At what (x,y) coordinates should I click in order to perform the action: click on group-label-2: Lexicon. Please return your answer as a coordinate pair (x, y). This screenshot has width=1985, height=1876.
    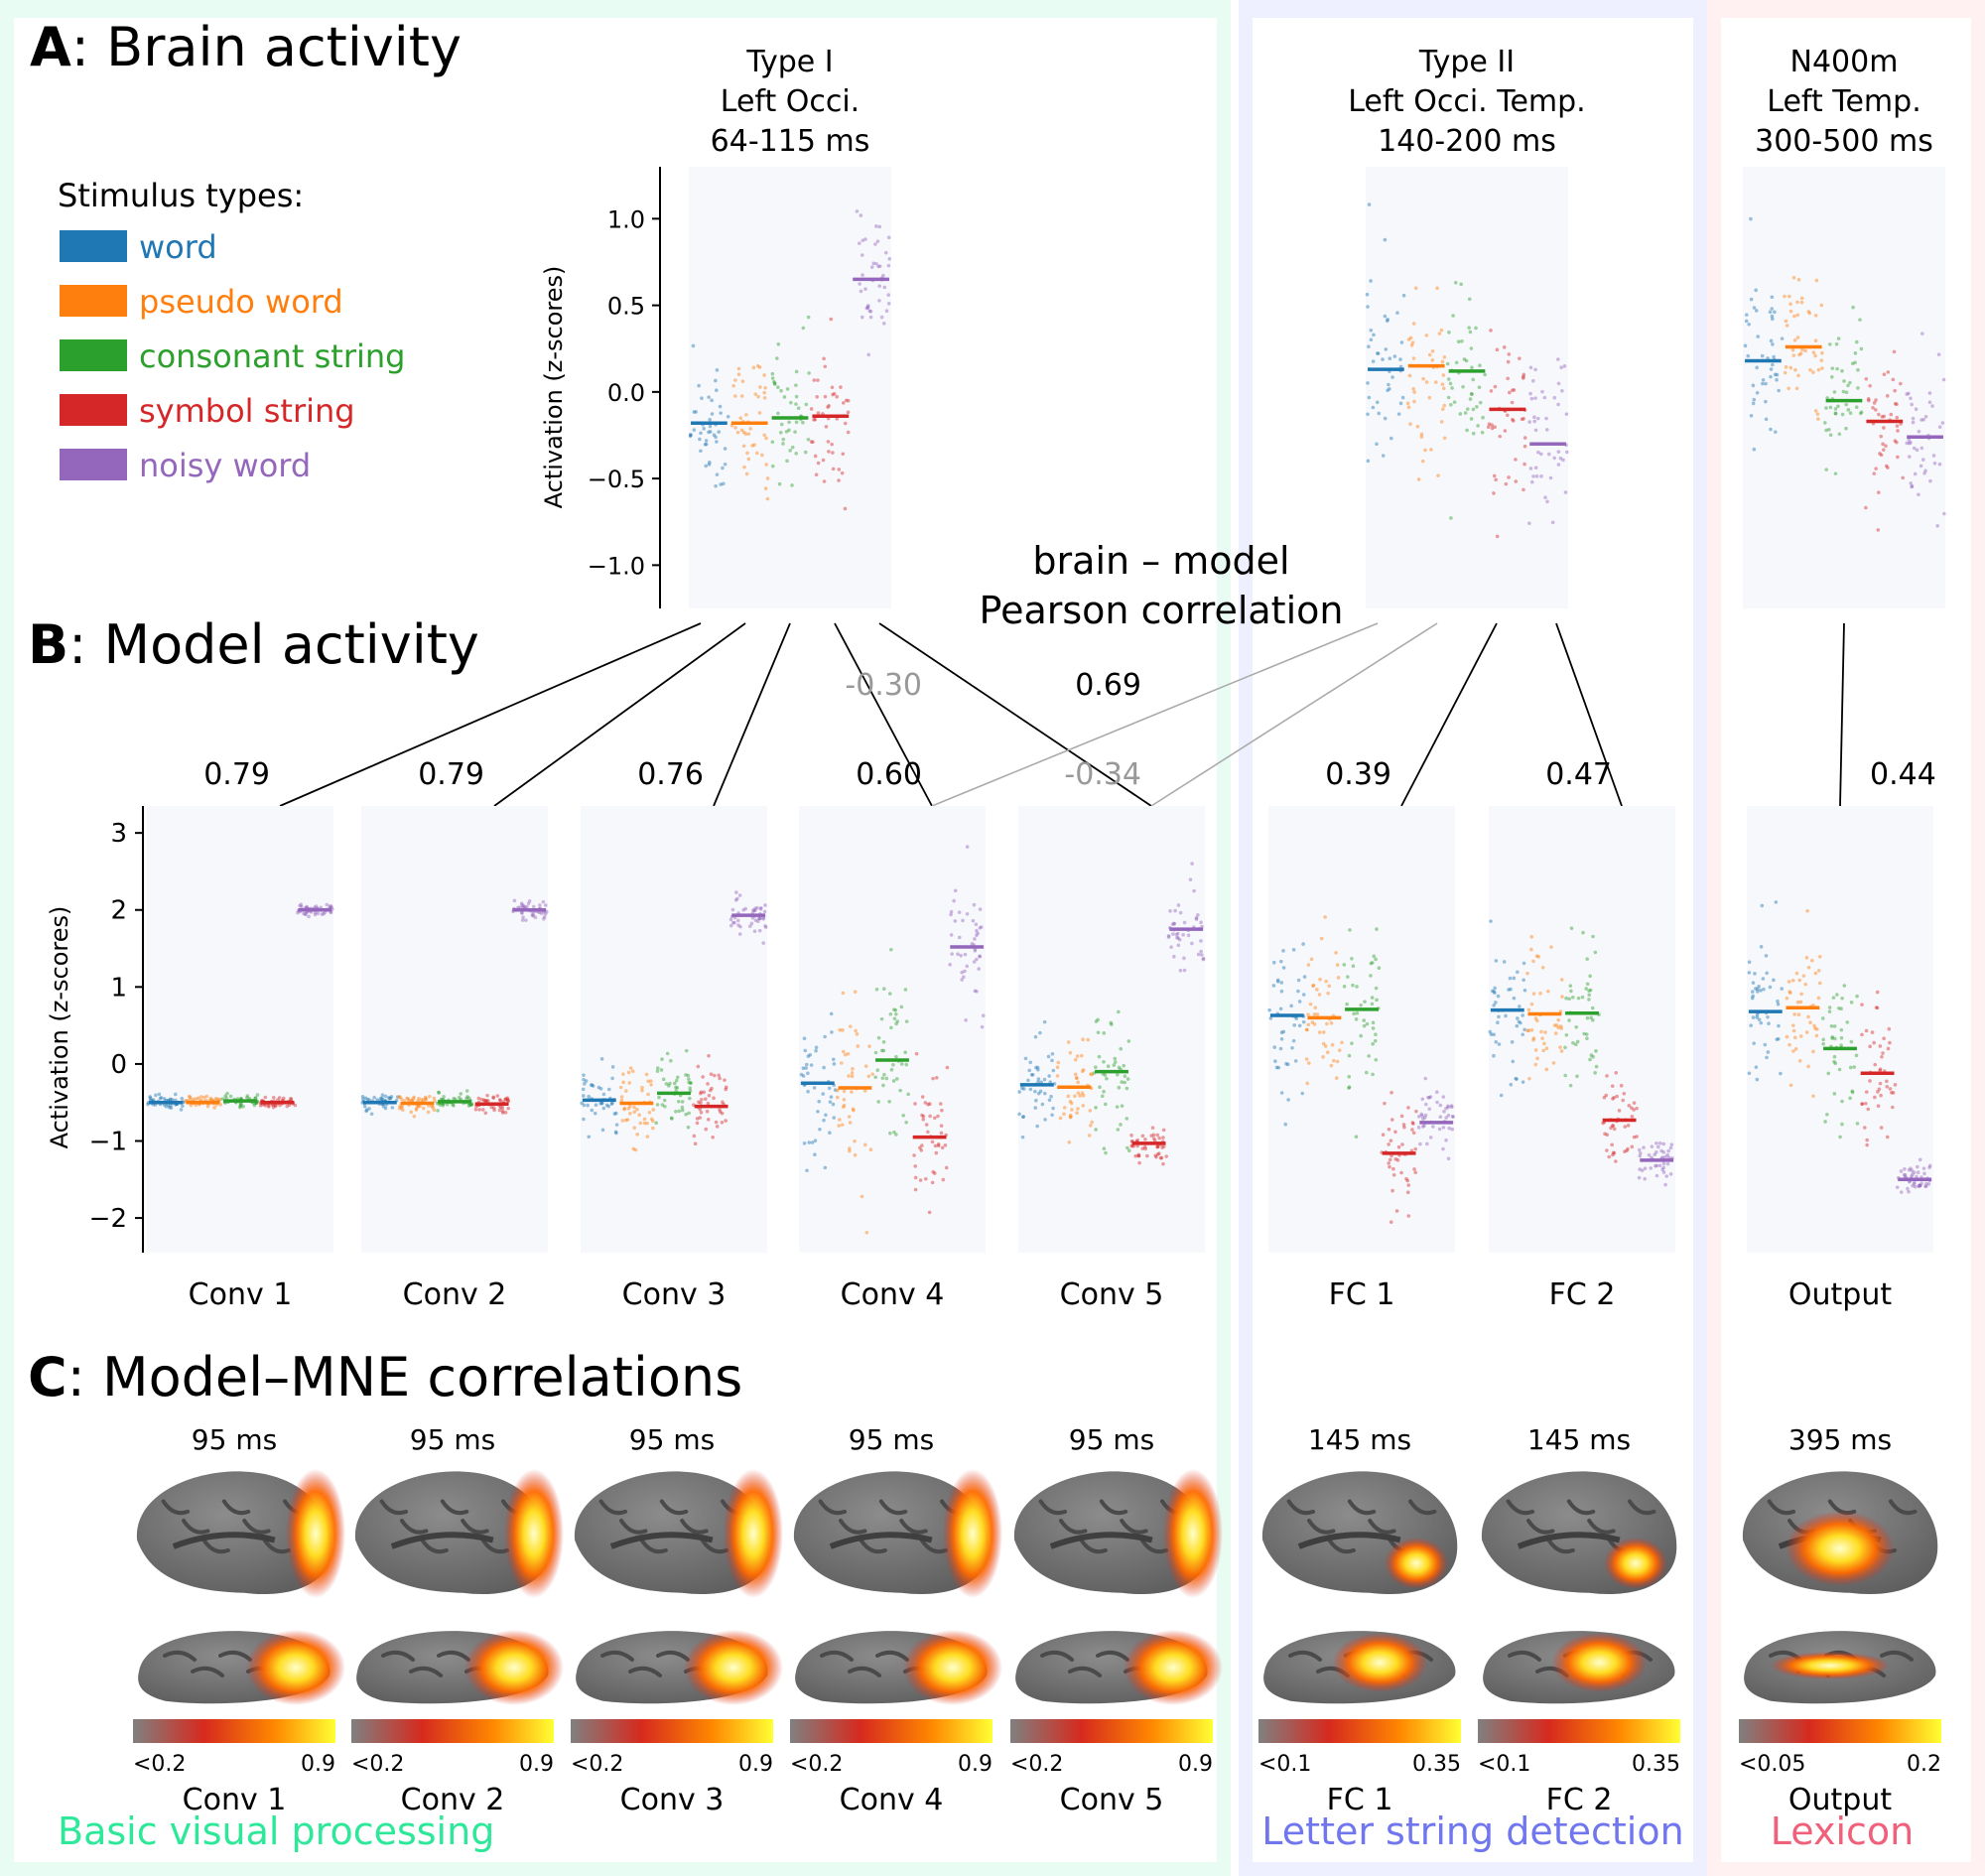
    Looking at the image, I should click on (1843, 1831).